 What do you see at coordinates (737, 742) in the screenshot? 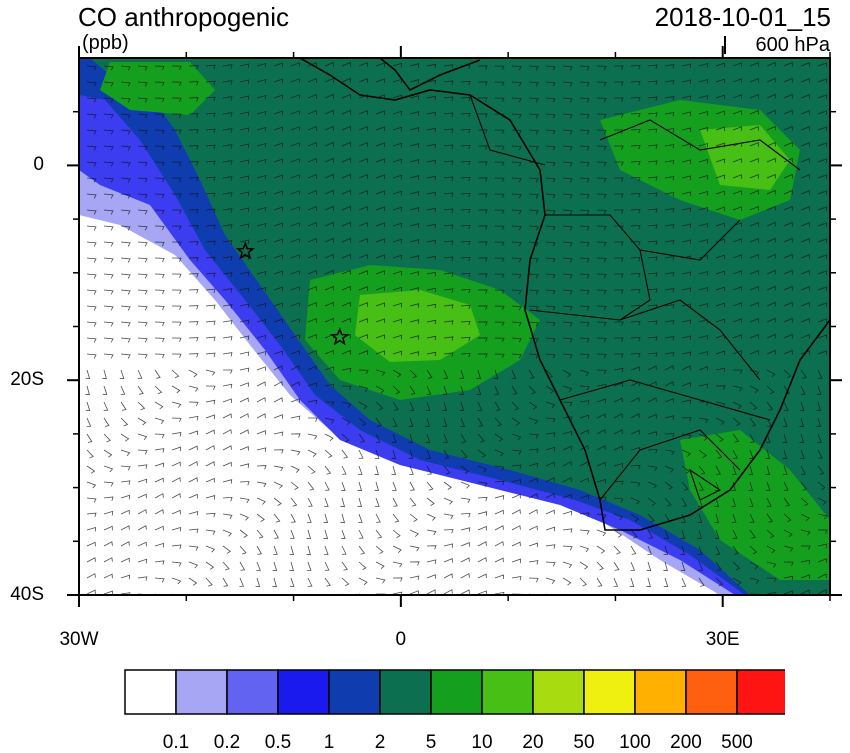
I see `colorbar-label: 500` at bounding box center [737, 742].